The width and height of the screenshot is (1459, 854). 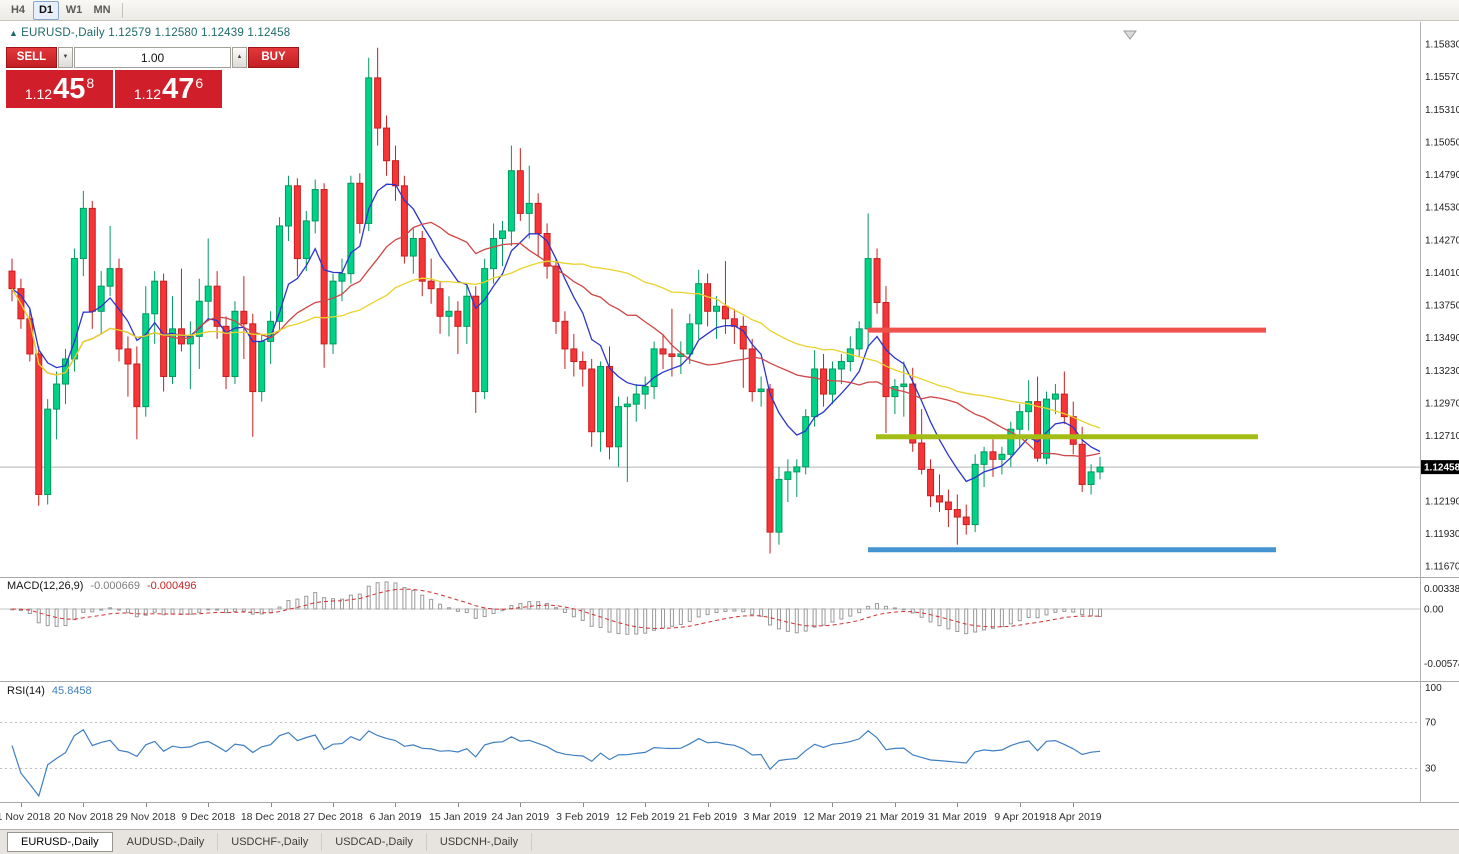 I want to click on date-axis-label: 9 Apr 2019, so click(x=1020, y=817).